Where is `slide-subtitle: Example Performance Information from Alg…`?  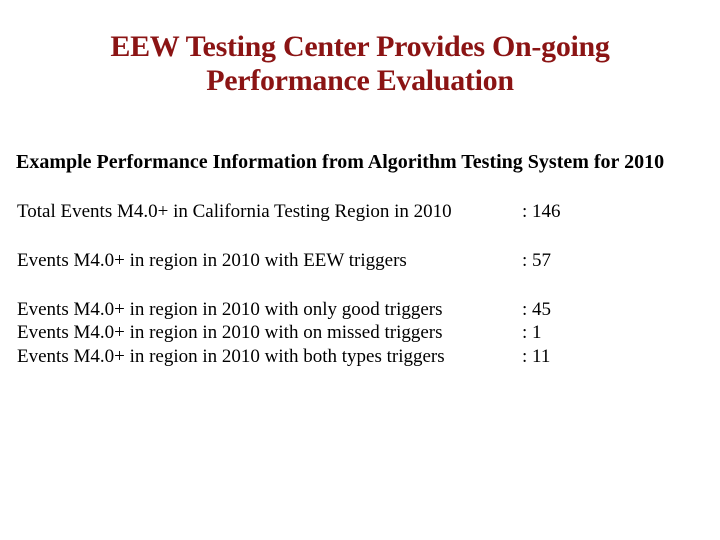 slide-subtitle: Example Performance Information from Alg… is located at coordinates (340, 162).